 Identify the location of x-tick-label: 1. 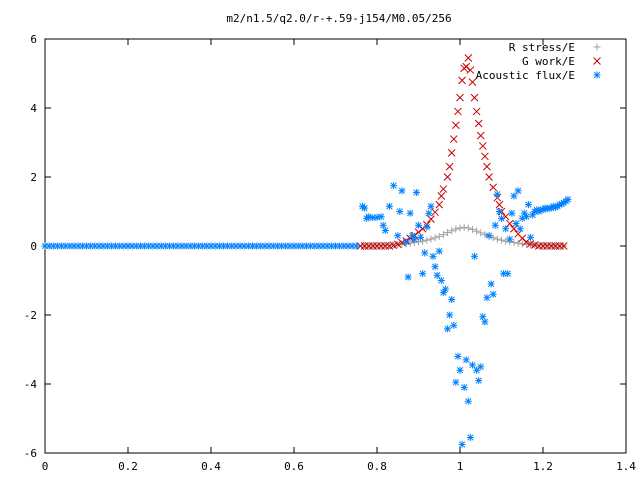
(460, 466).